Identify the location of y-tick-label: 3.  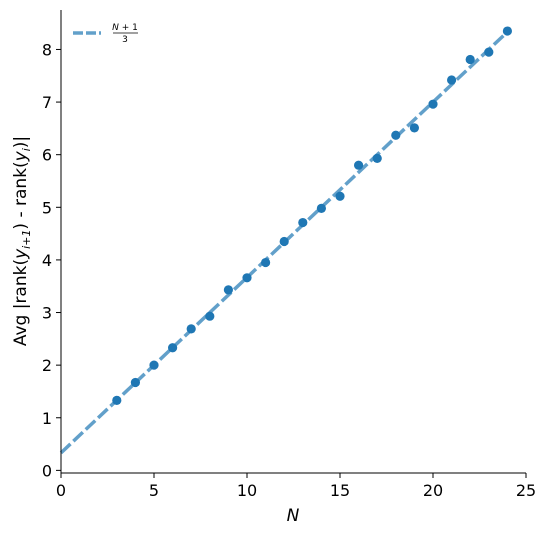
(47, 313).